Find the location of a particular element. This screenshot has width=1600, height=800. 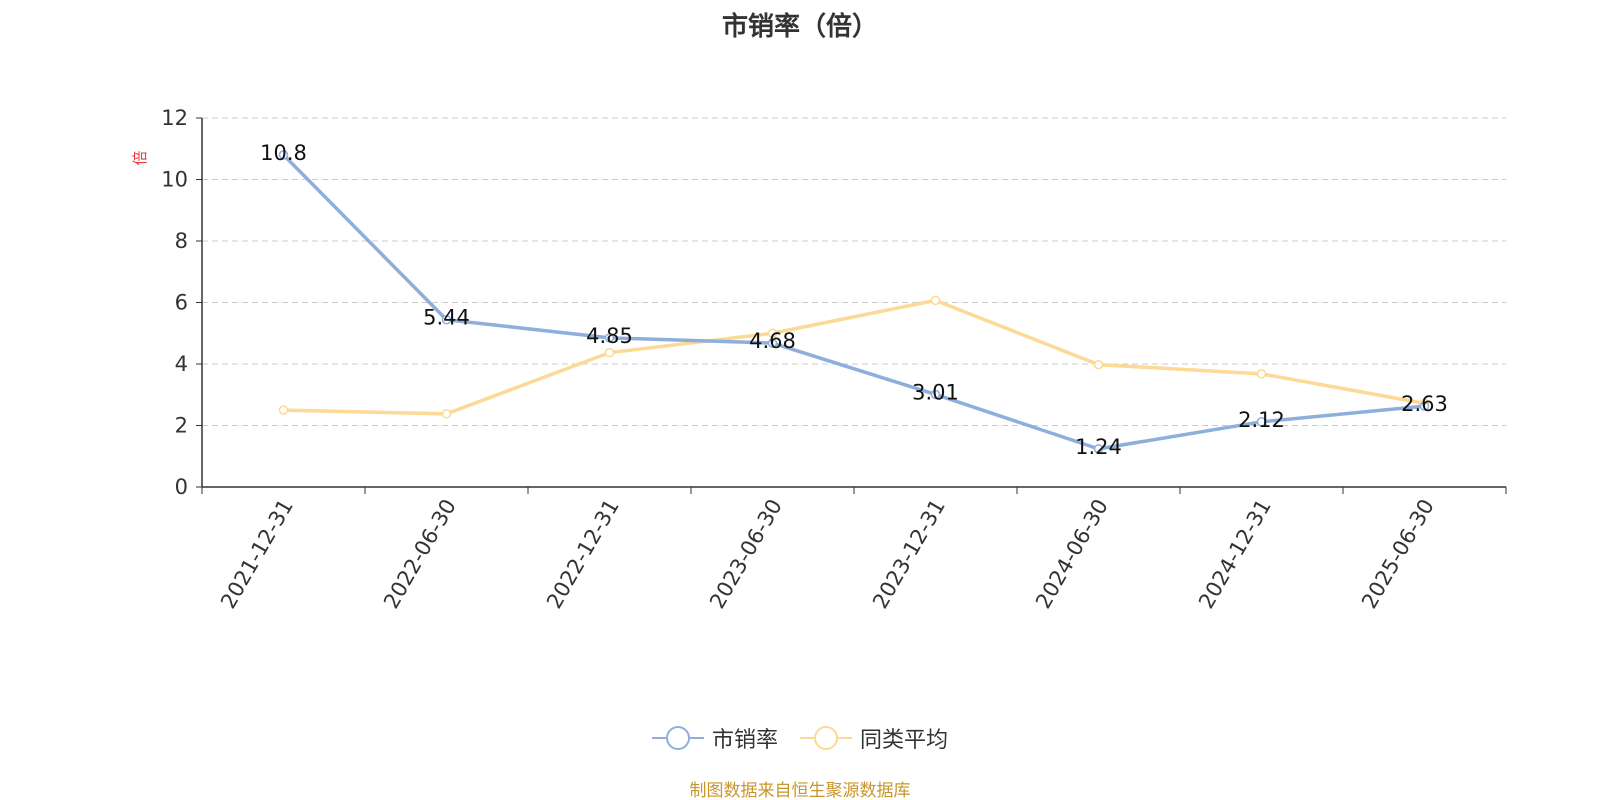

y-tick-label: 10 is located at coordinates (174, 180).